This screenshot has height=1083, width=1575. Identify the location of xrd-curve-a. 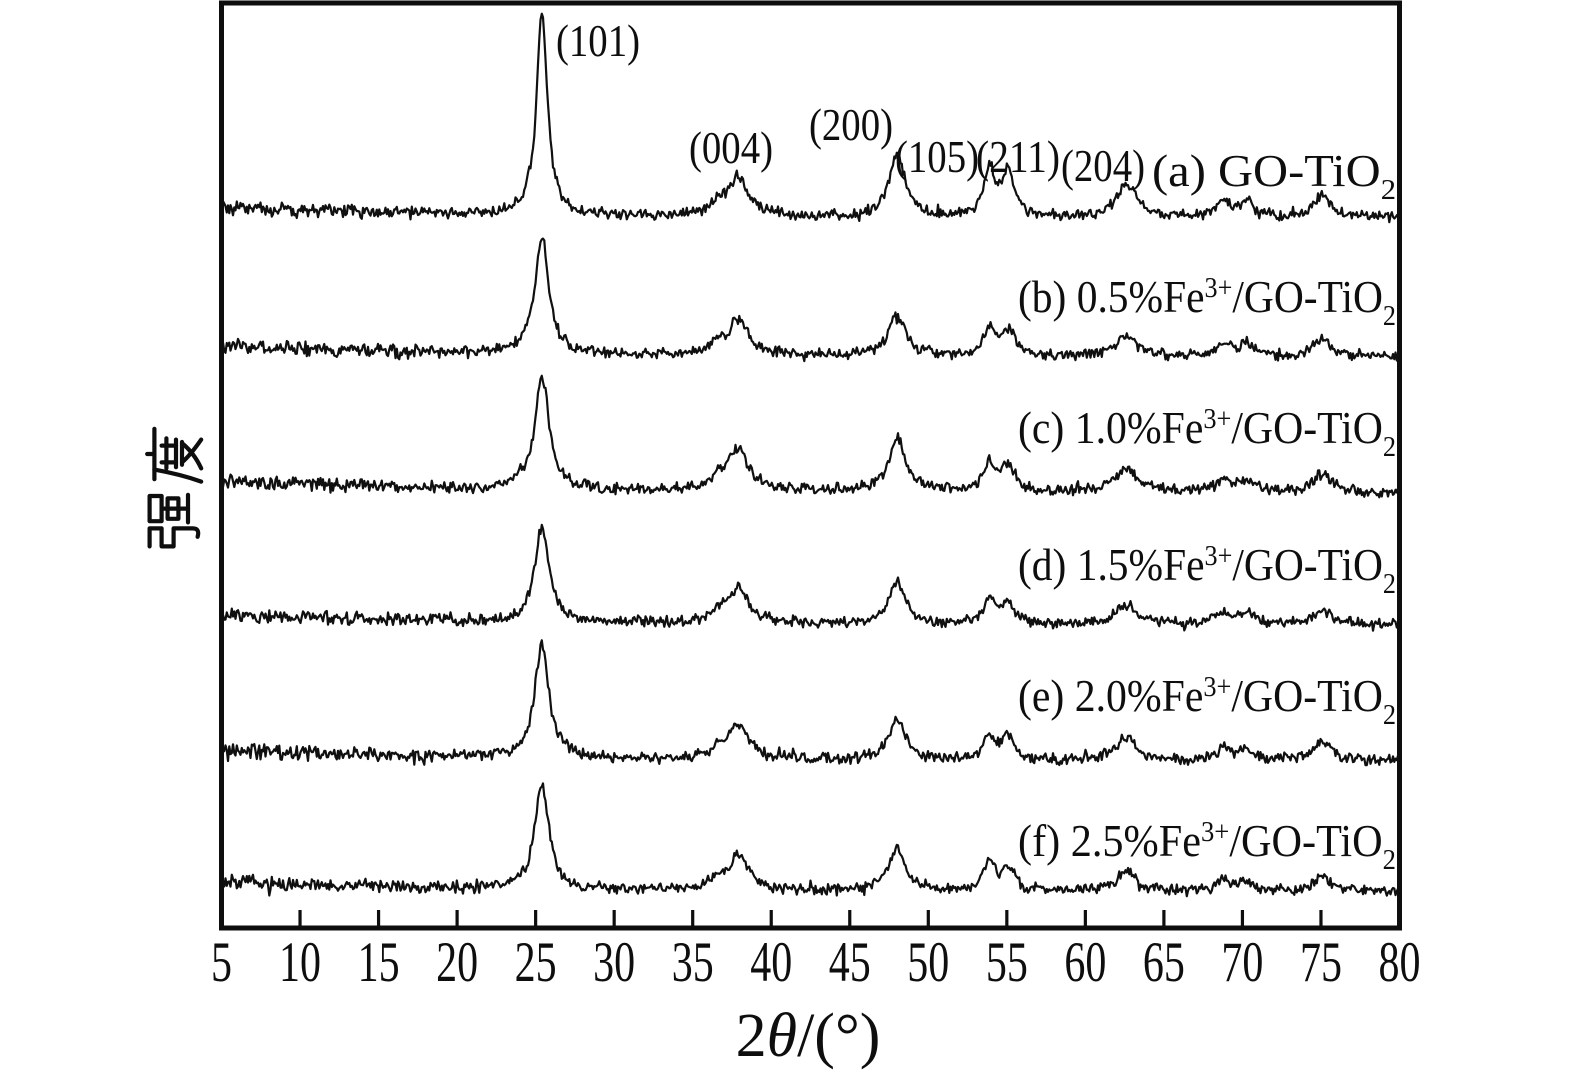
(810, 118).